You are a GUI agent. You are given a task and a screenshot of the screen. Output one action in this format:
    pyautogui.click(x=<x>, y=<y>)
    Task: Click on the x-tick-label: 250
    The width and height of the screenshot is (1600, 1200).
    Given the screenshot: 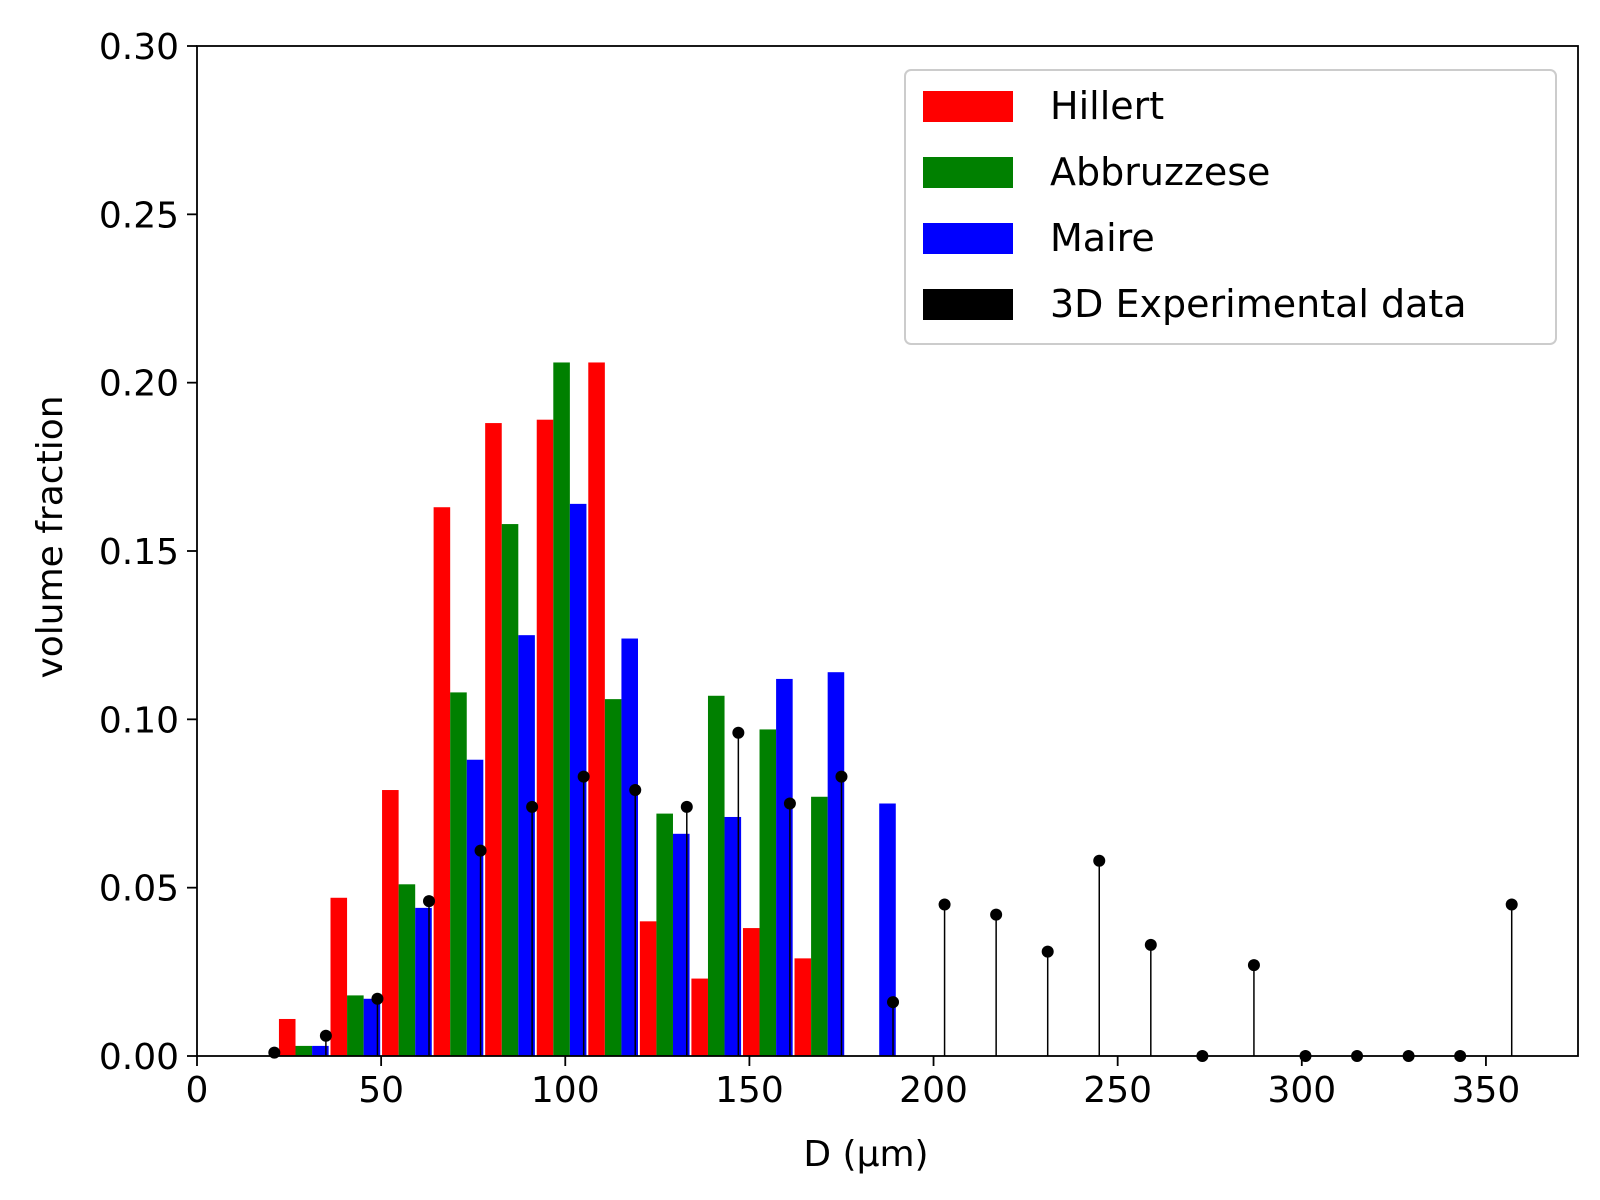 What is the action you would take?
    pyautogui.click(x=1117, y=1090)
    